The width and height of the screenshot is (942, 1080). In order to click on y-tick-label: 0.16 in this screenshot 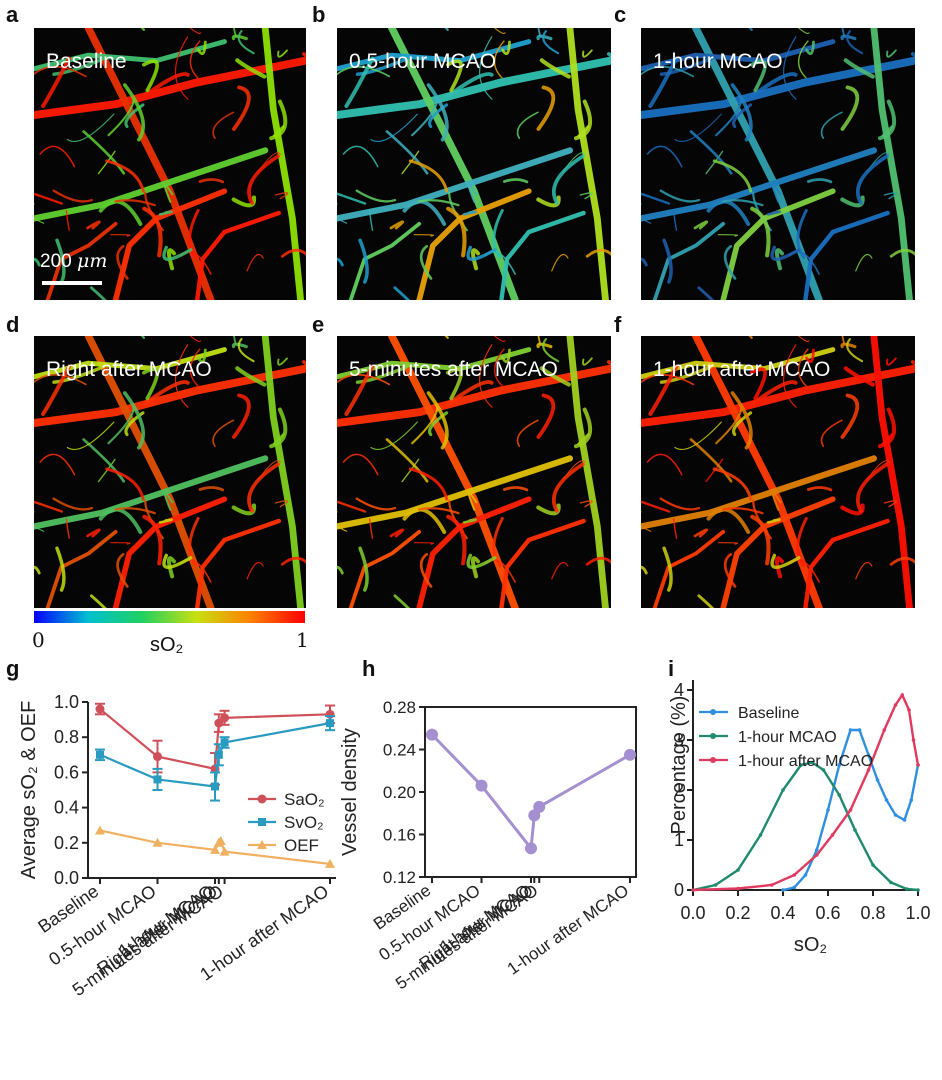, I will do `click(399, 835)`.